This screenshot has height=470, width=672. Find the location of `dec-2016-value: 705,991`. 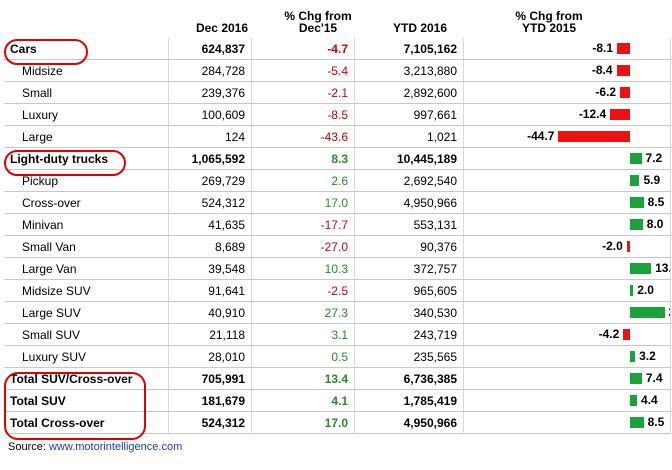

dec-2016-value: 705,991 is located at coordinates (210, 378).